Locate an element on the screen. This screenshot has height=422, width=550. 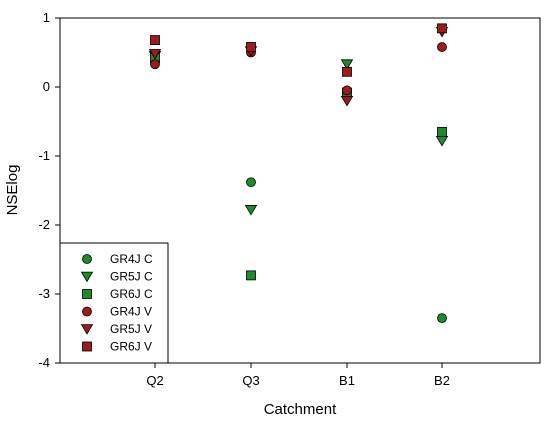
x-axis-title: Catchment is located at coordinates (300, 409).